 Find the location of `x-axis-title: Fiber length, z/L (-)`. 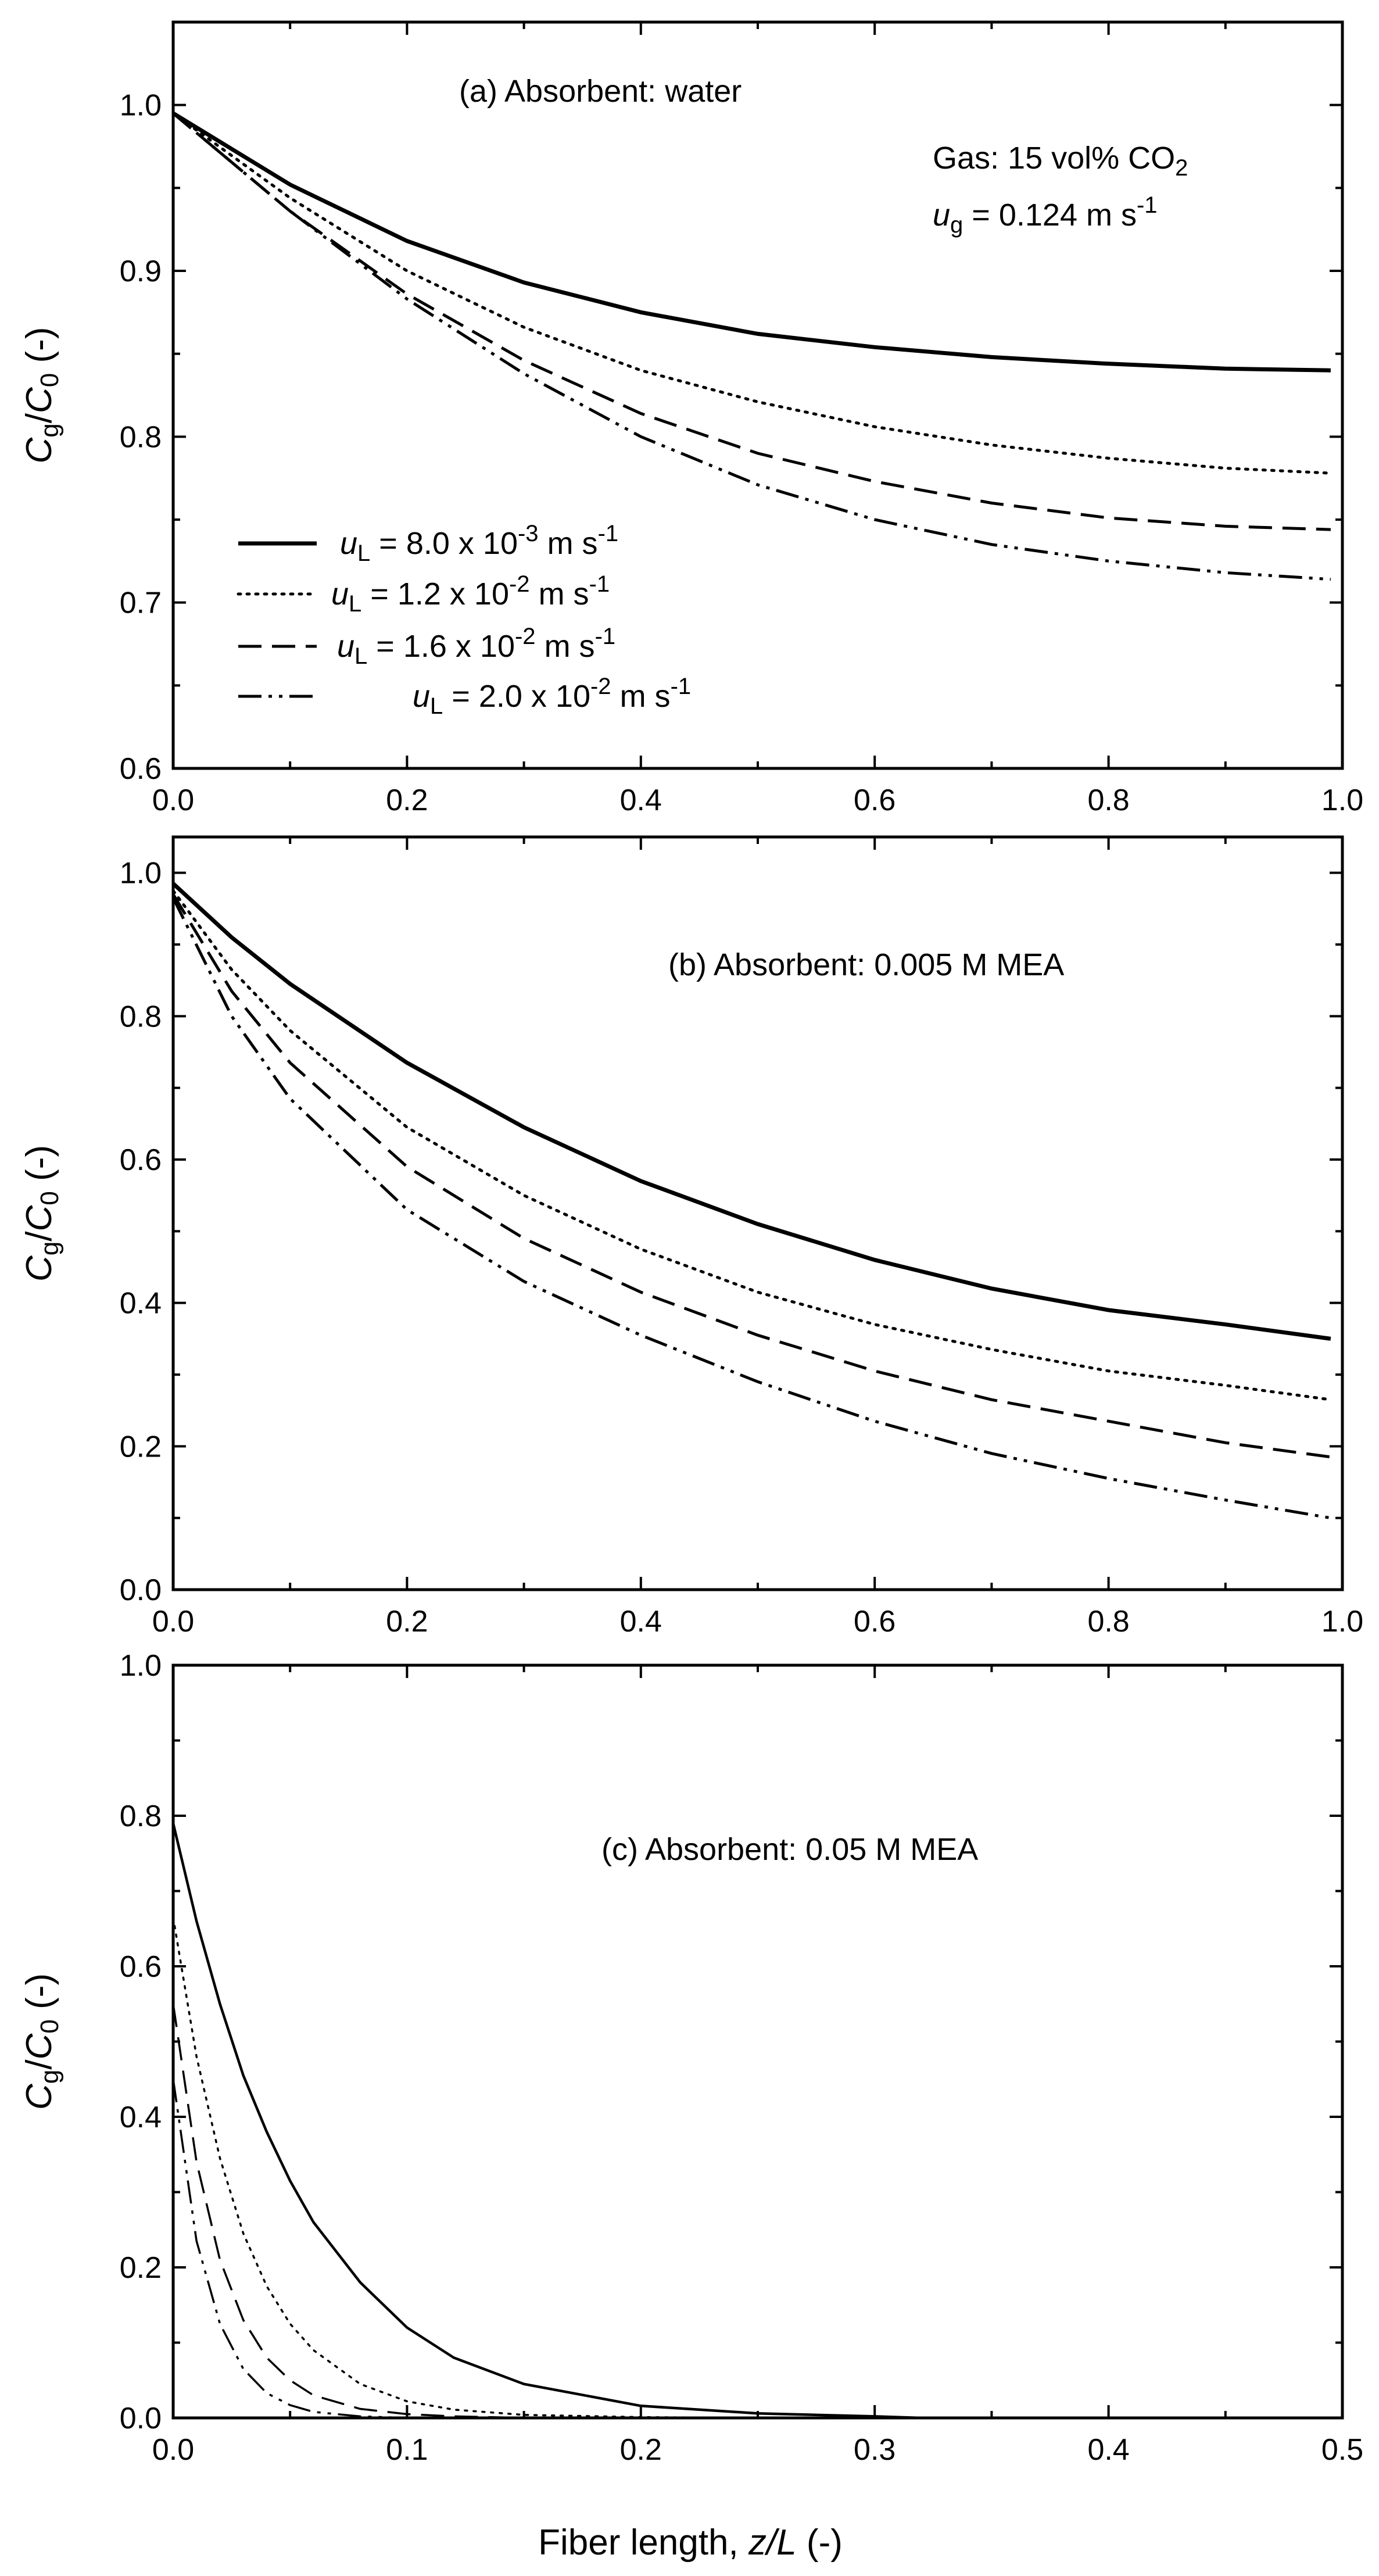

x-axis-title: Fiber length, z/L (-) is located at coordinates (690, 2543).